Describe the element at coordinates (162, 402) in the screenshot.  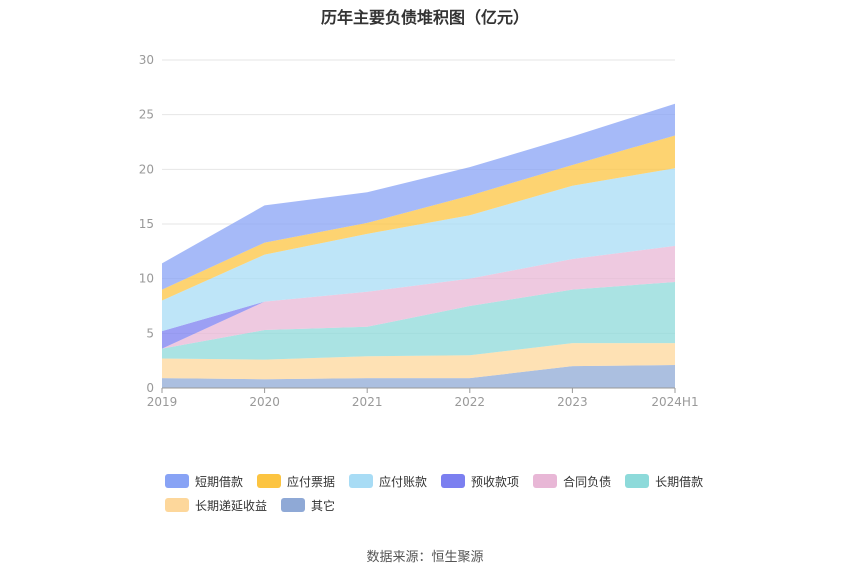
I see `x-tick-label: 2019` at that location.